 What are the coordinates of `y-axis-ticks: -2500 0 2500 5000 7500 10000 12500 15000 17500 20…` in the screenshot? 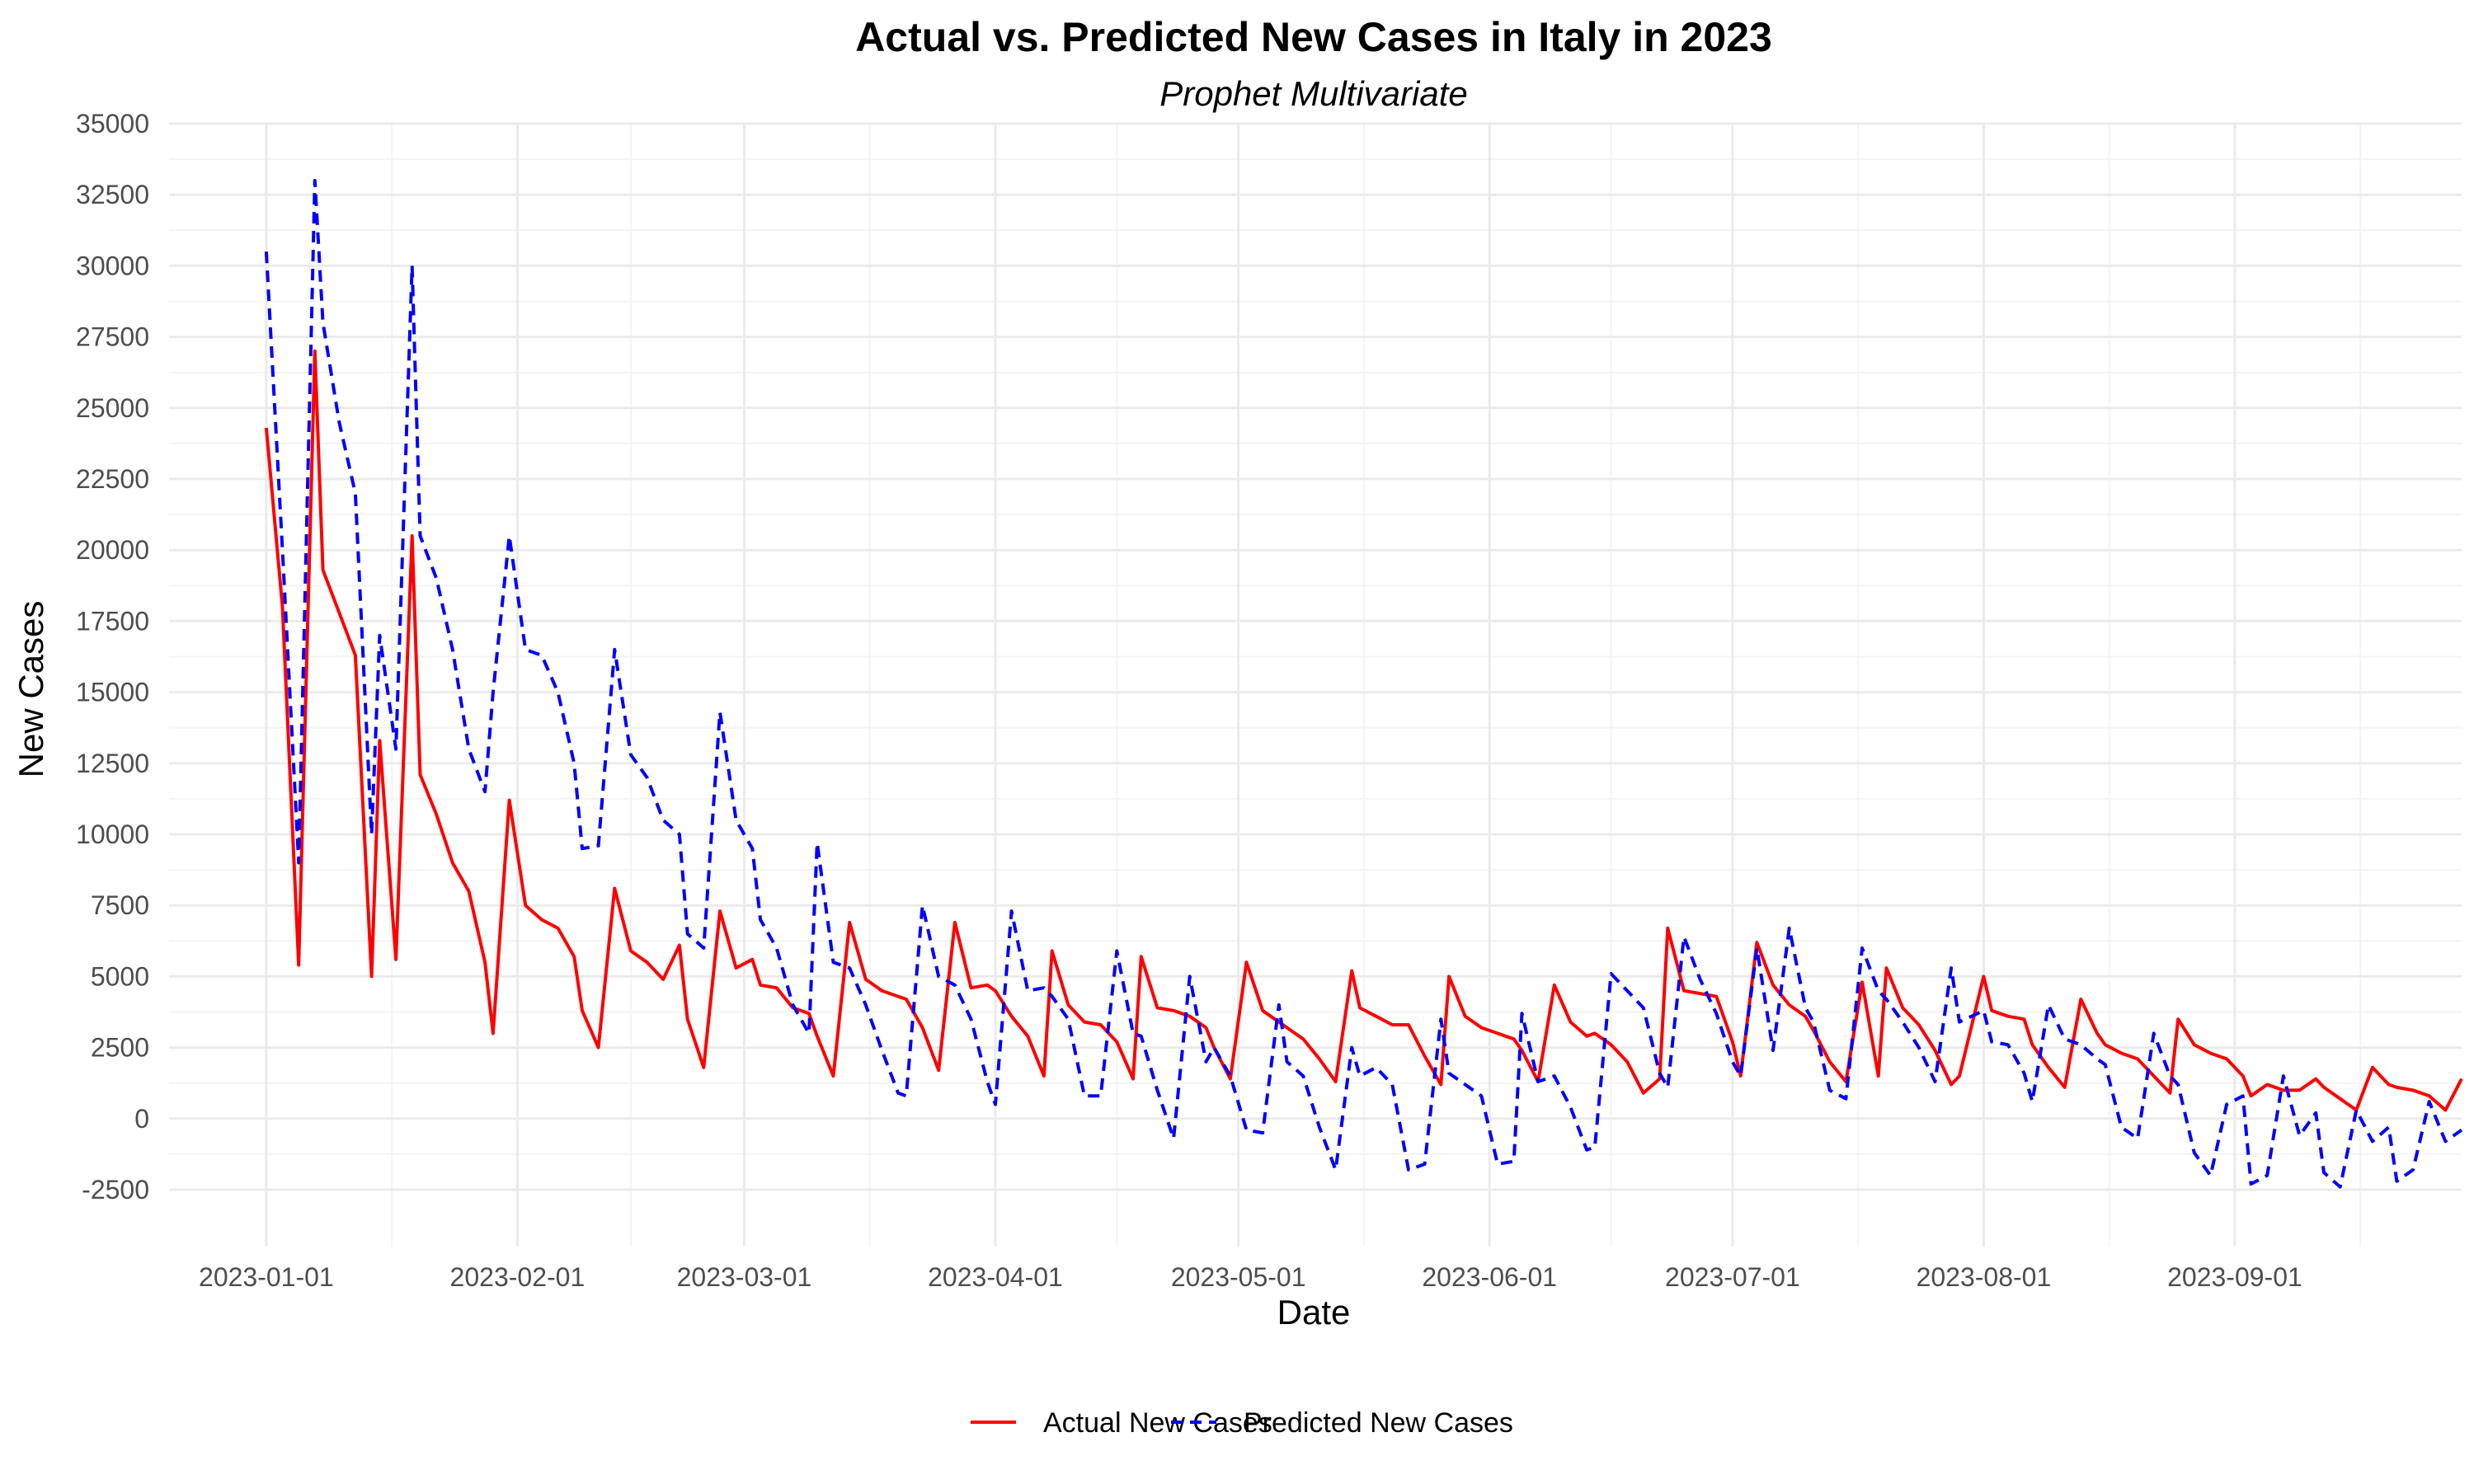 It's located at (112, 657).